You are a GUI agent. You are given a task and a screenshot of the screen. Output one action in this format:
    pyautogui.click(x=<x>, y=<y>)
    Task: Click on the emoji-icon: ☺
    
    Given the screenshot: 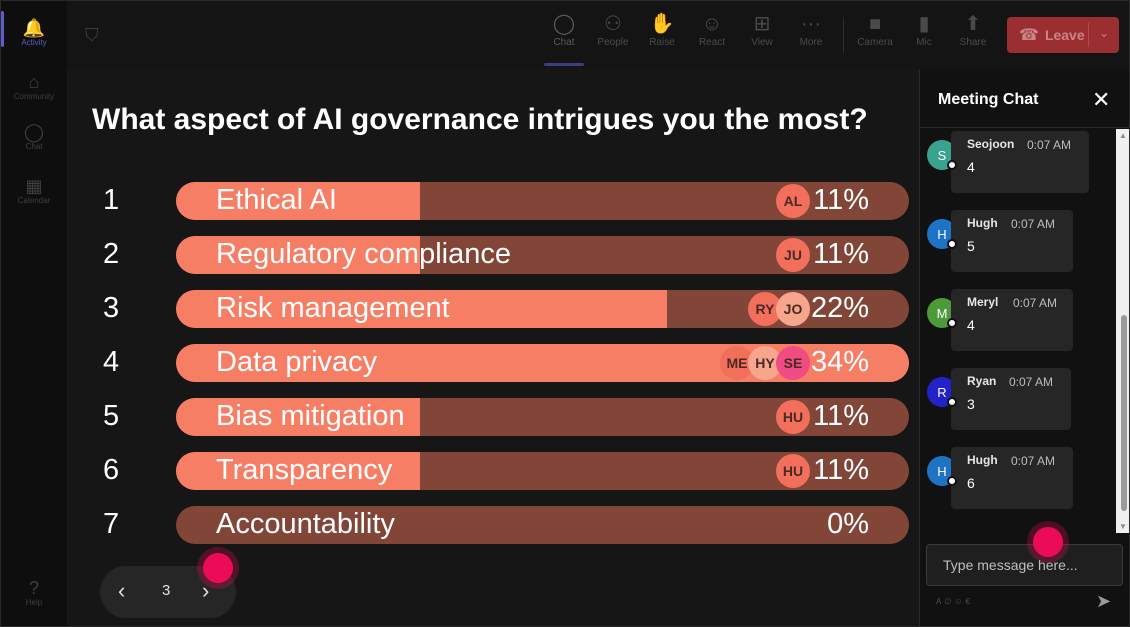 What is the action you would take?
    pyautogui.click(x=960, y=601)
    